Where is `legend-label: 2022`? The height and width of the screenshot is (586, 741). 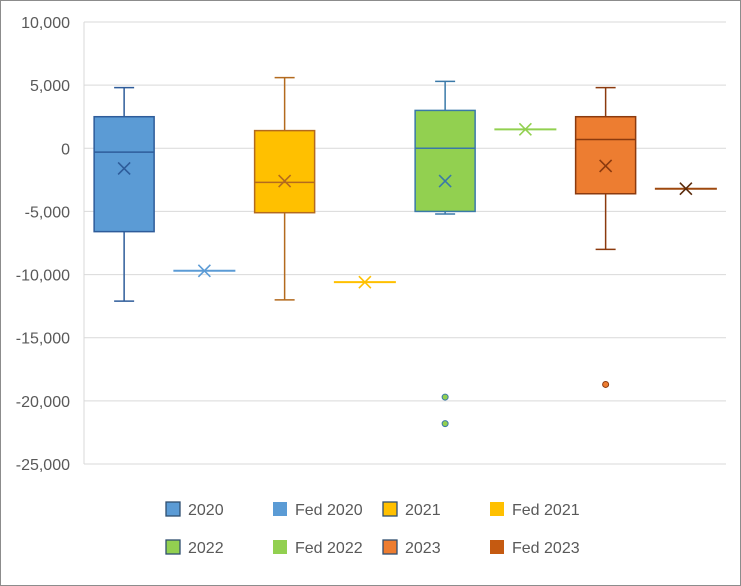
legend-label: 2022 is located at coordinates (206, 548).